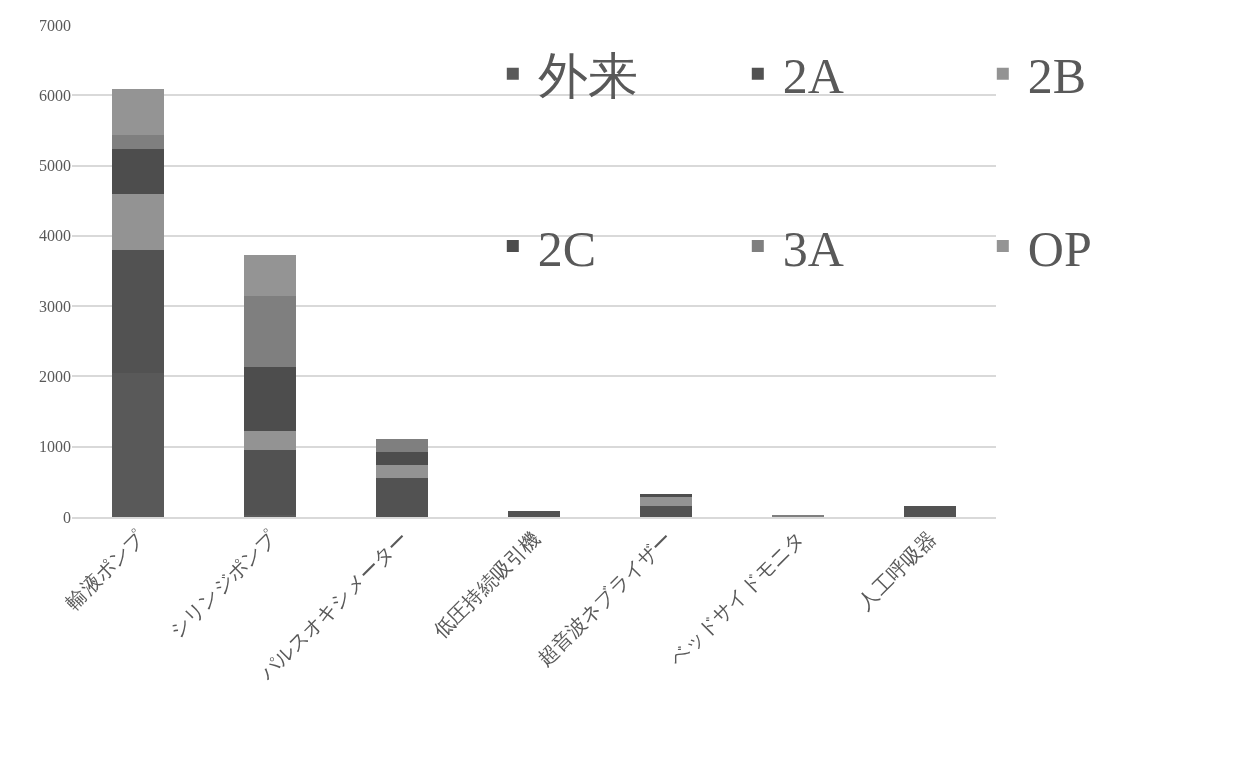 Image resolution: width=1235 pixels, height=776 pixels. Describe the element at coordinates (67, 517) in the screenshot. I see `y-tick-label: 0` at that location.